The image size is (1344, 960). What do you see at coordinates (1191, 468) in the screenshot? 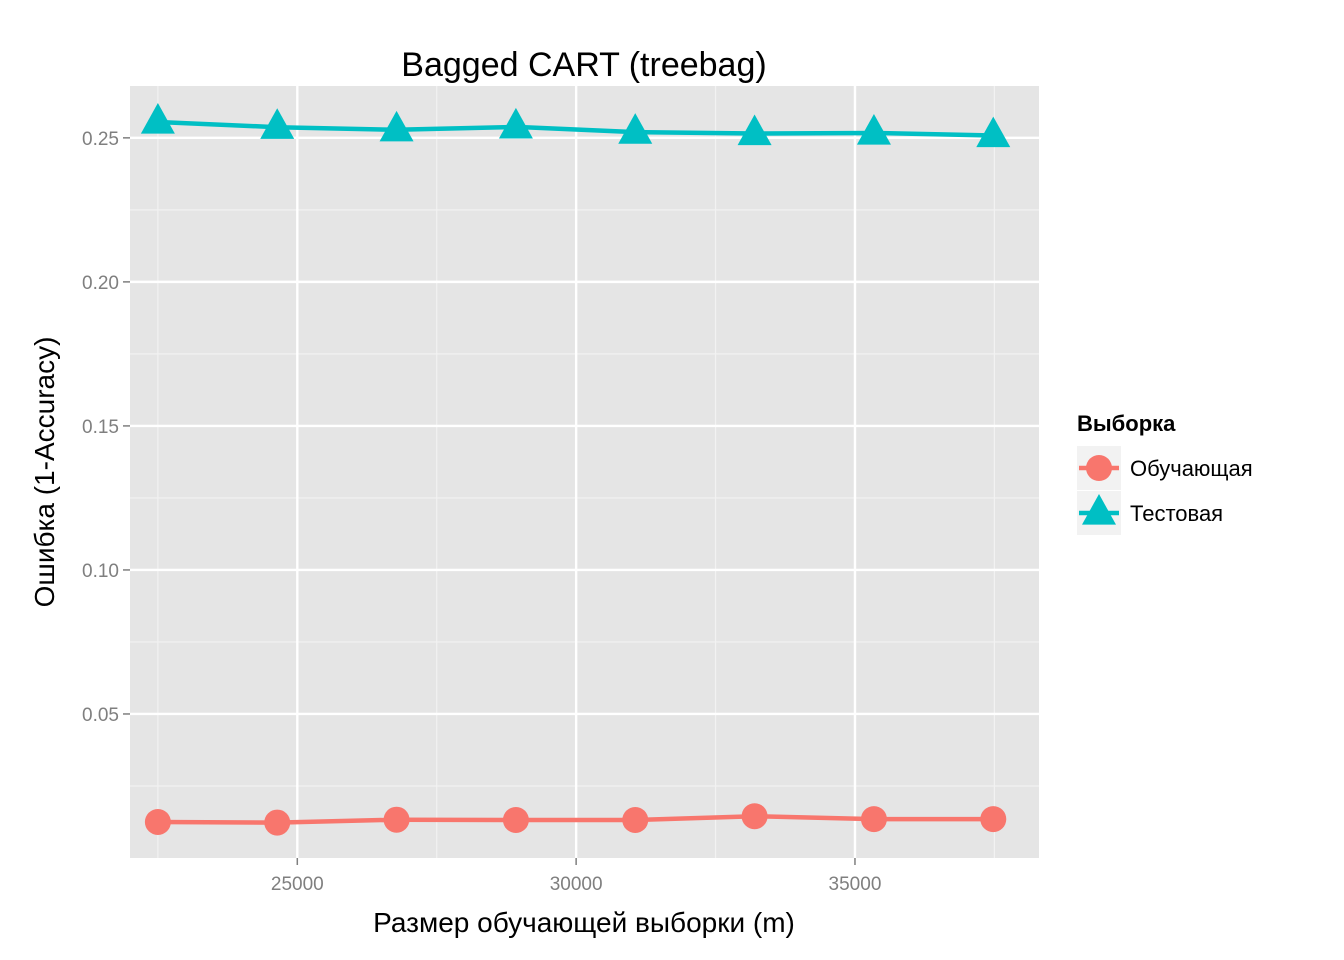
I see `legend-label: Обучающая` at bounding box center [1191, 468].